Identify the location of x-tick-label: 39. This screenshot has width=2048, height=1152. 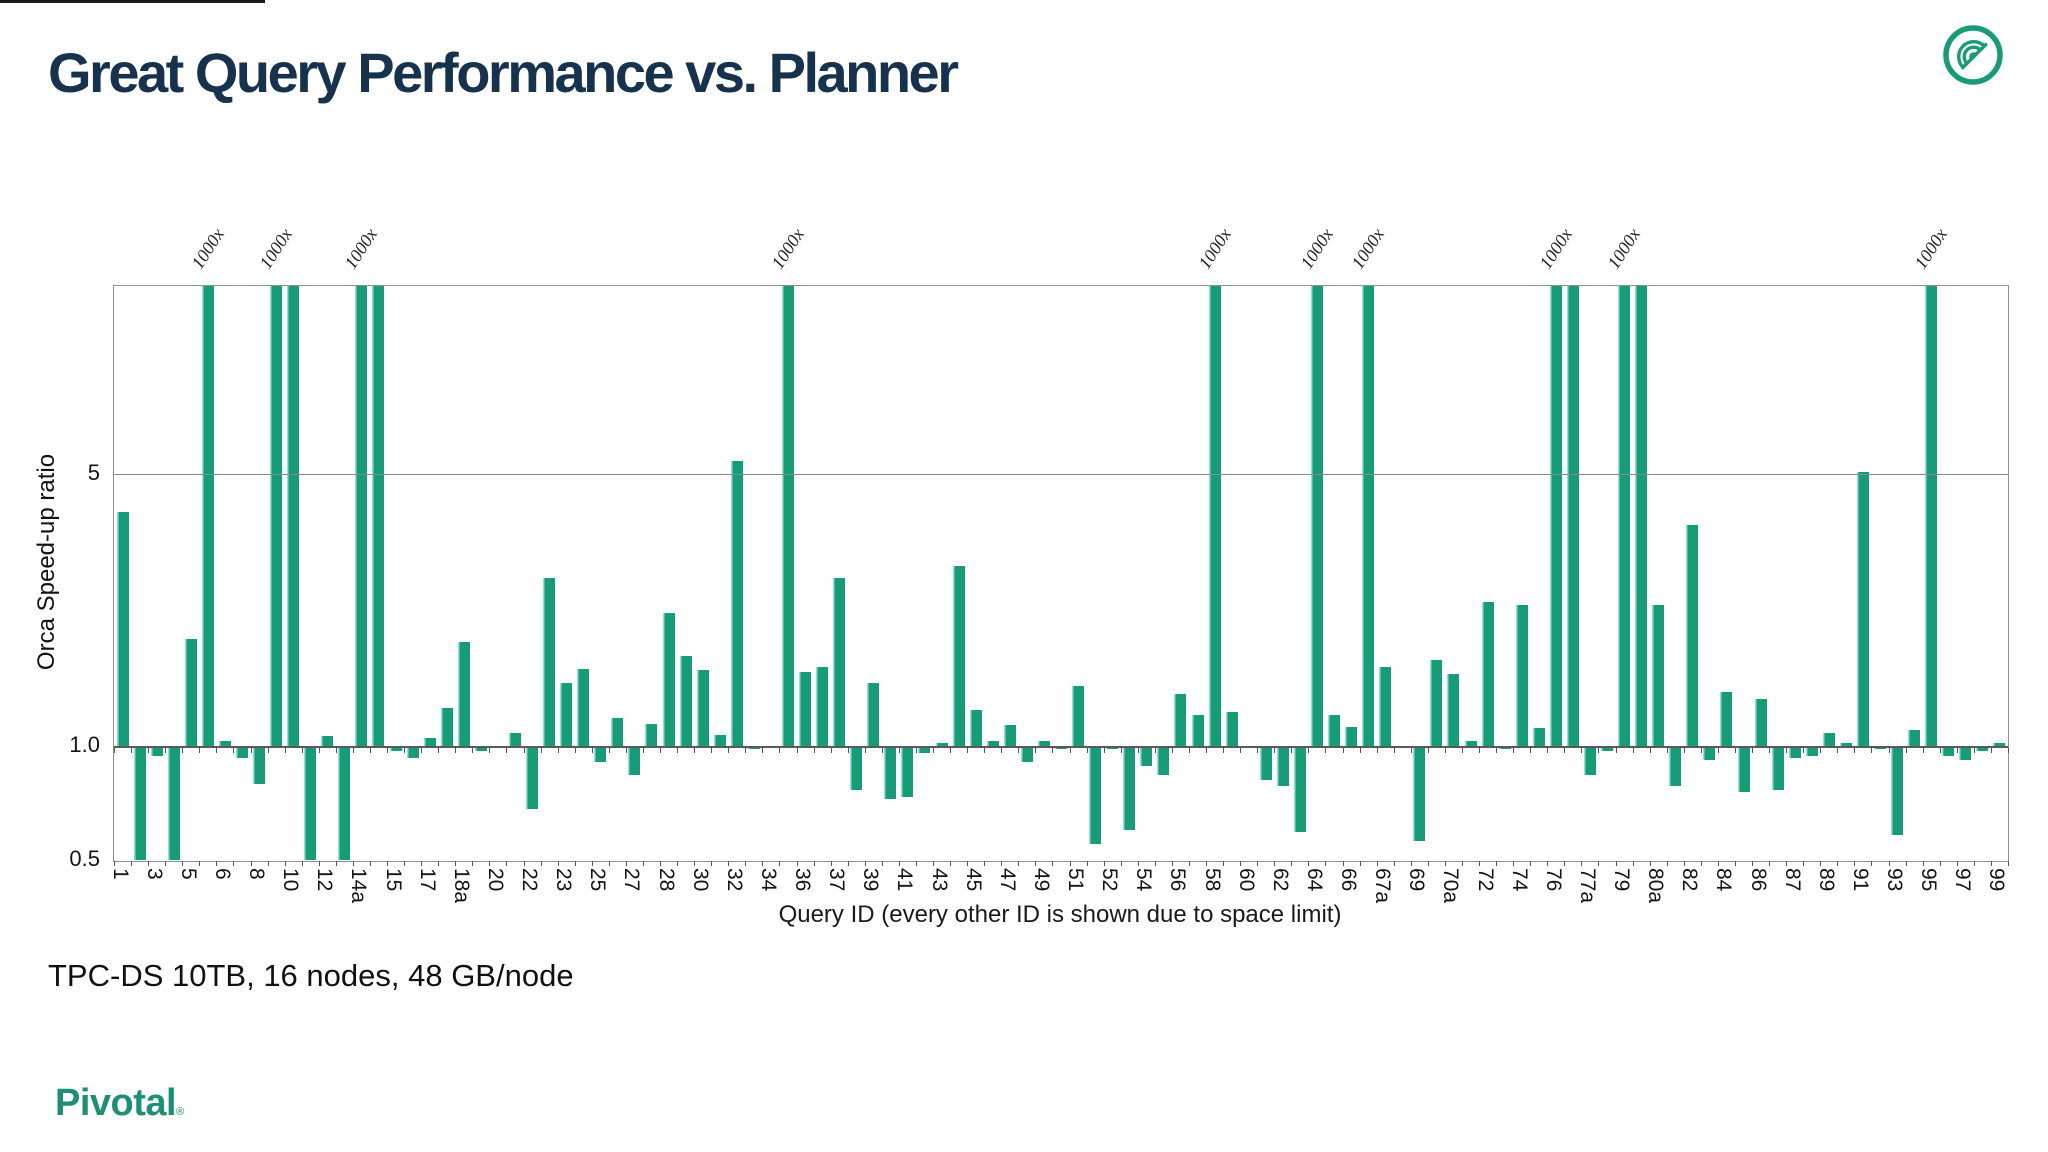
(870, 880).